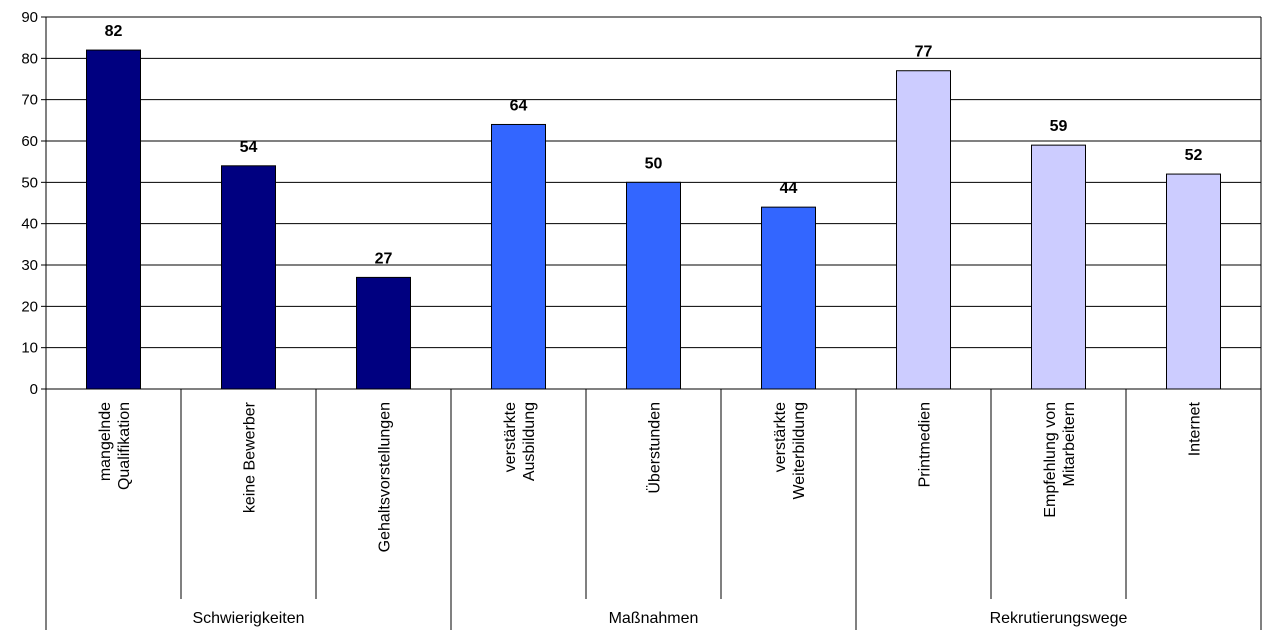  What do you see at coordinates (1050, 460) in the screenshot?
I see `category-label-line: Empfehlung von` at bounding box center [1050, 460].